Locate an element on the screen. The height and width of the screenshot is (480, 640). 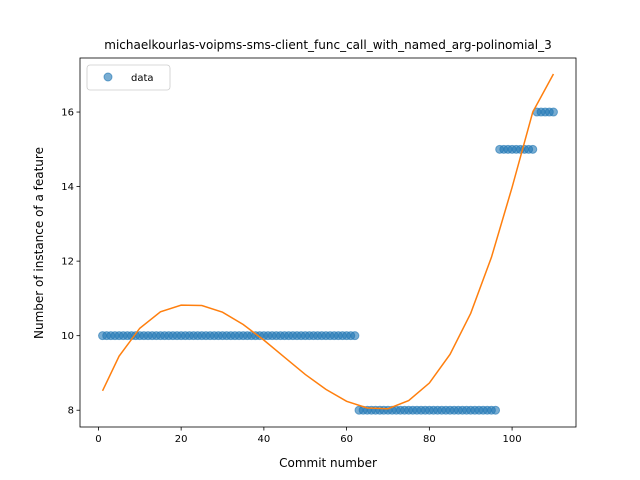
legend: data is located at coordinates (128, 77).